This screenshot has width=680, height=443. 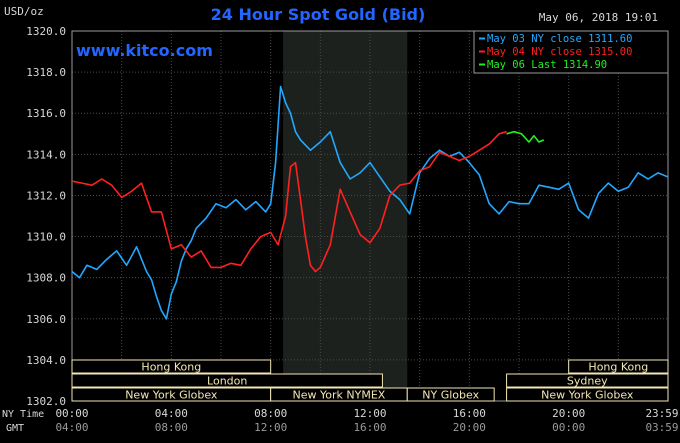 I want to click on x-tick-label-gmt: 03:59, so click(x=661, y=427).